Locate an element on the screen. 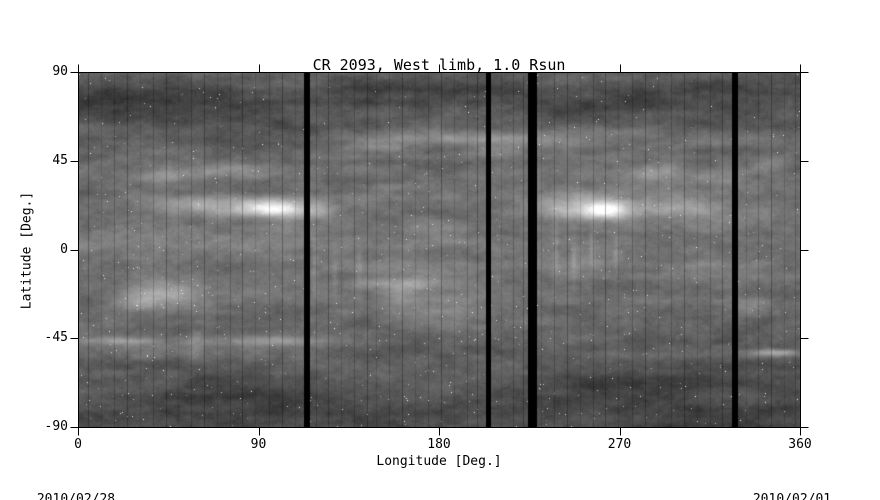 This screenshot has width=880, height=500. end-date: 2010/02/01 is located at coordinates (792, 496).